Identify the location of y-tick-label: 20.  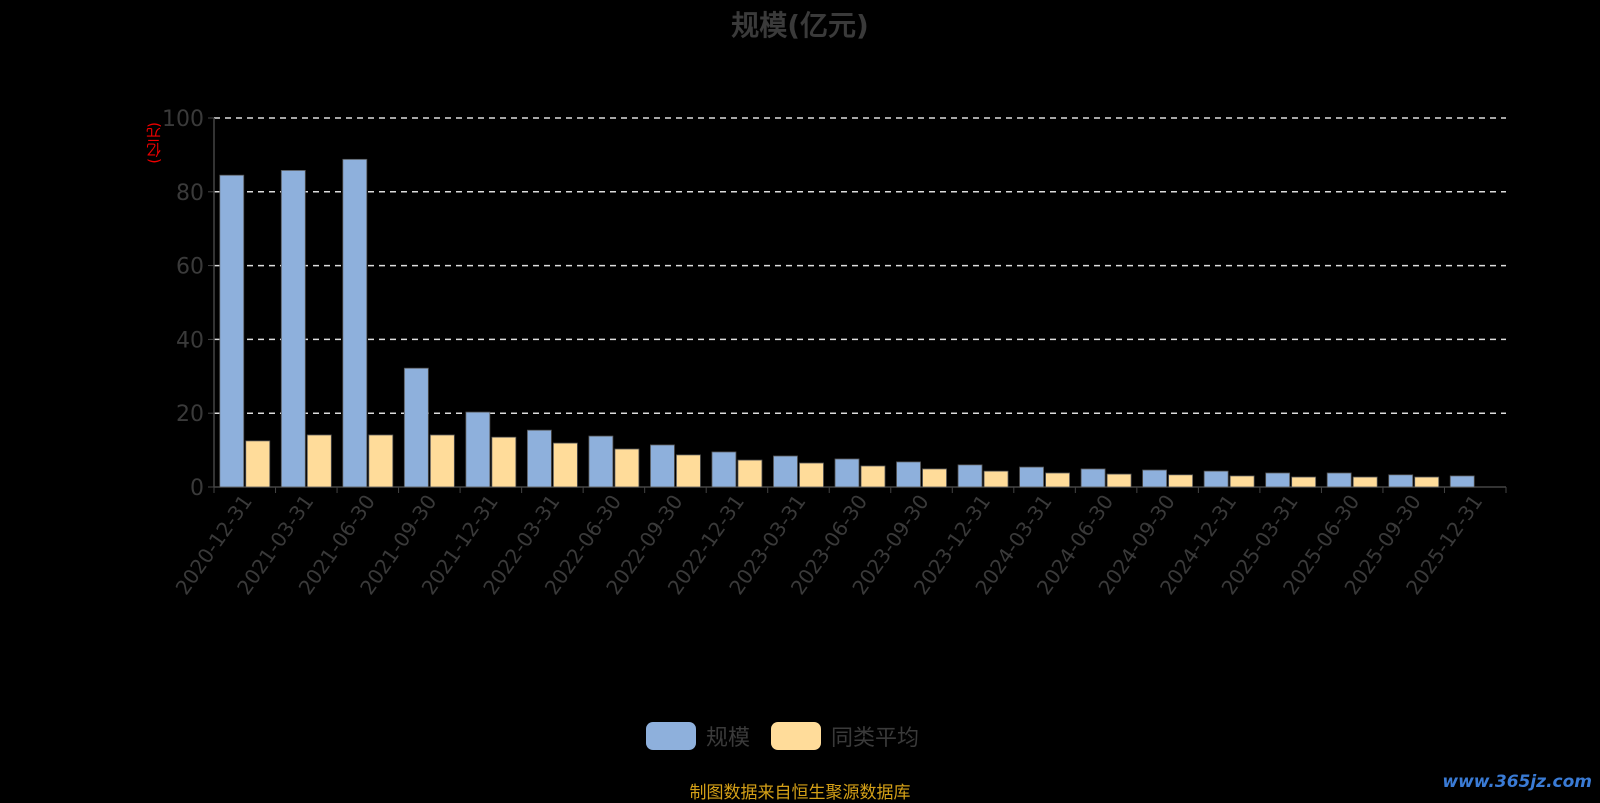
(190, 414).